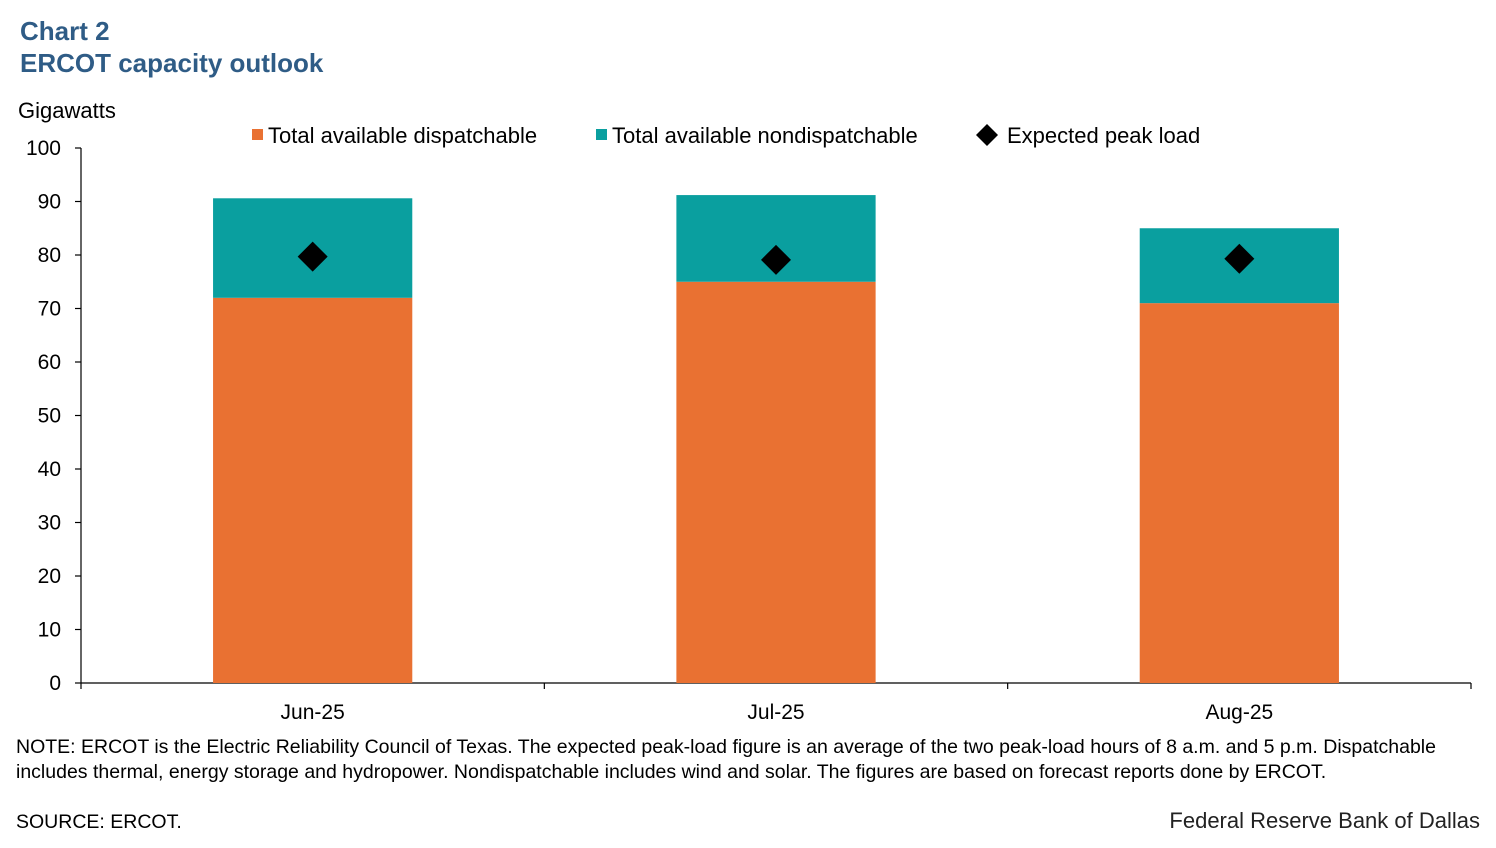 This screenshot has width=1496, height=848. Describe the element at coordinates (65, 31) in the screenshot. I see `chart-label: Chart 2` at that location.